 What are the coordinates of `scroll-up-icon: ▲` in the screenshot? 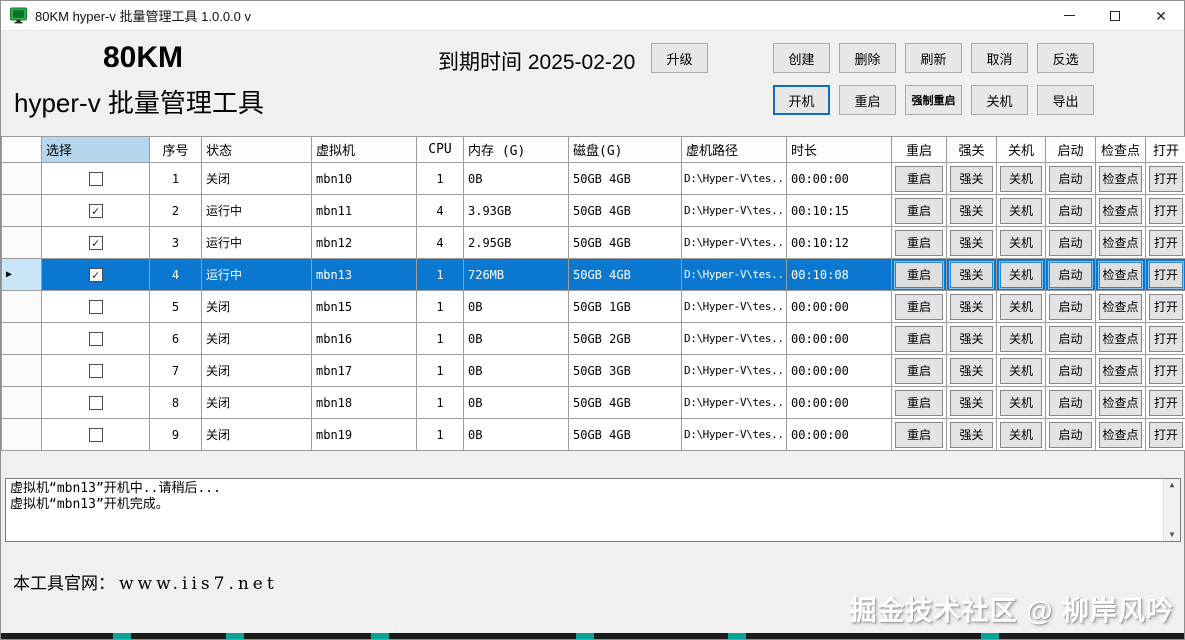 It's located at (1172, 484).